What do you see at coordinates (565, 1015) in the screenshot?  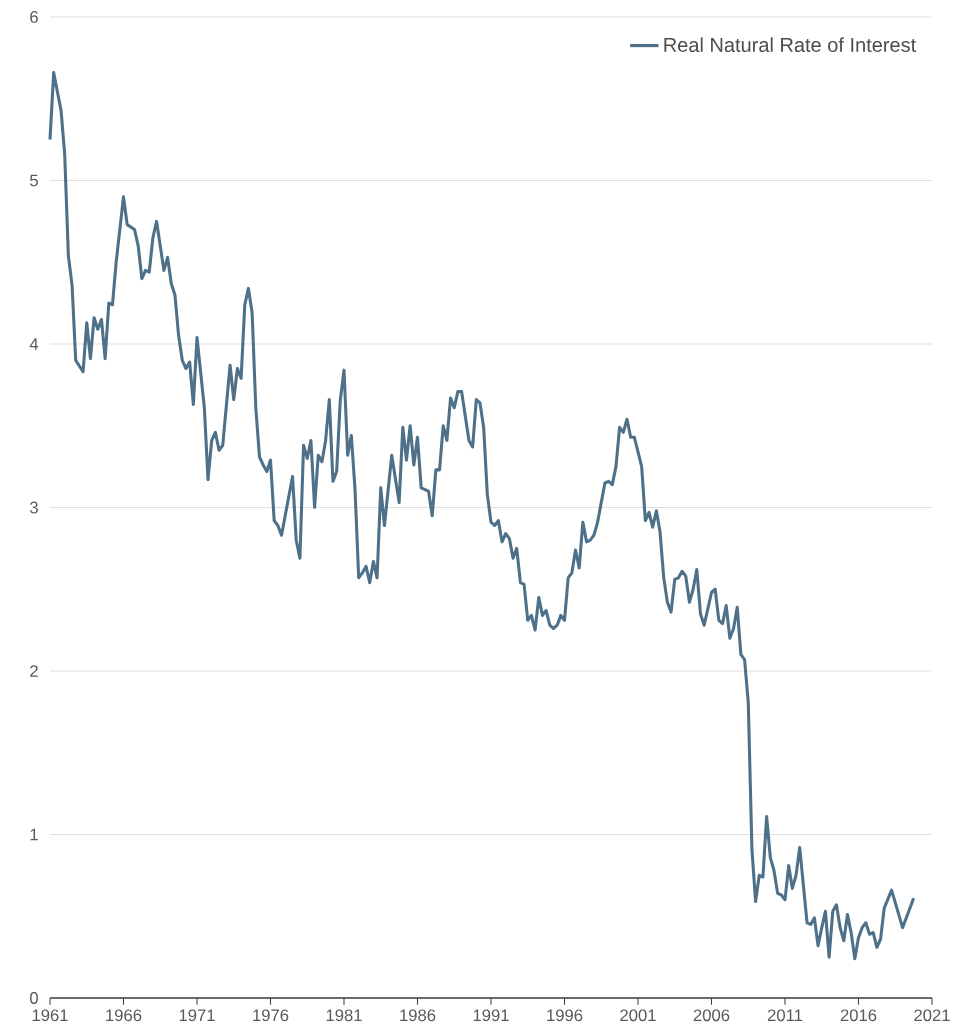 I see `x-tick-label: 1996` at bounding box center [565, 1015].